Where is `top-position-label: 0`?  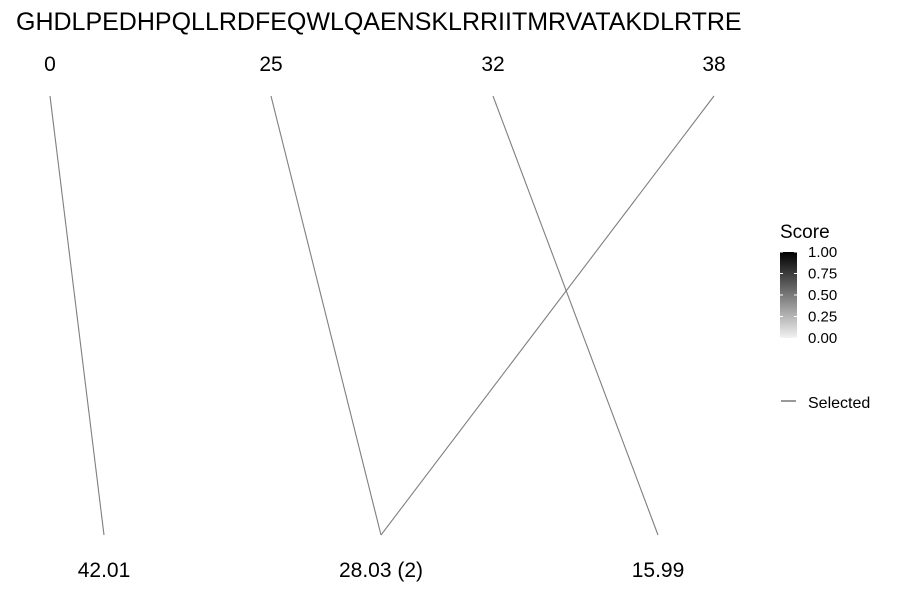
top-position-label: 0 is located at coordinates (50, 64).